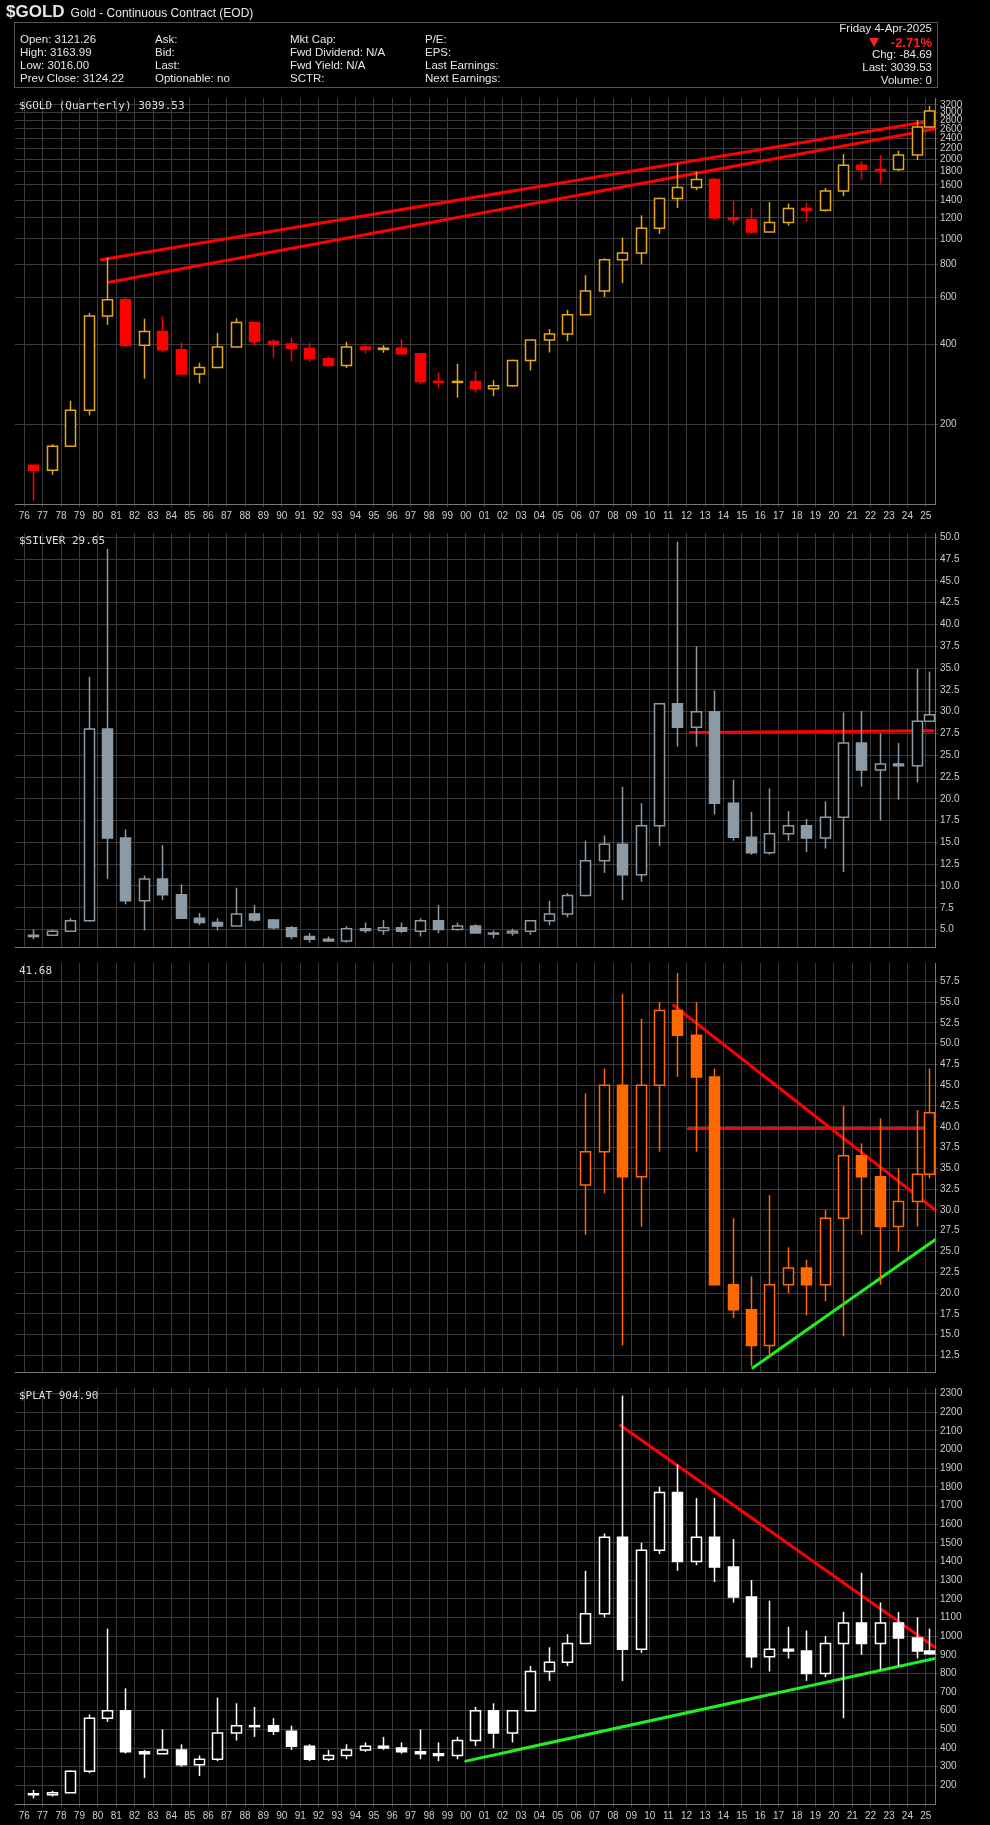 This screenshot has width=990, height=1825. Describe the element at coordinates (72, 78) in the screenshot. I see `text: Prev Close: 3124.22` at that location.